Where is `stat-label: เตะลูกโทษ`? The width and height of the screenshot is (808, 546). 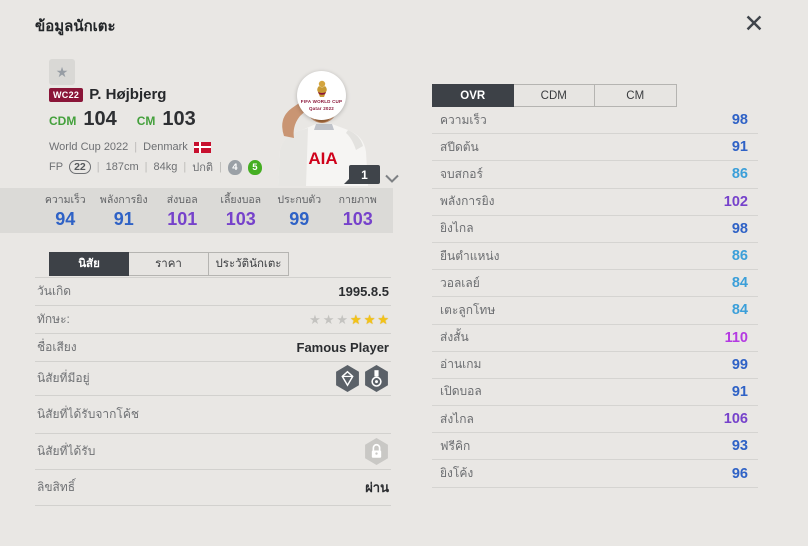 stat-label: เตะลูกโทษ is located at coordinates (468, 309).